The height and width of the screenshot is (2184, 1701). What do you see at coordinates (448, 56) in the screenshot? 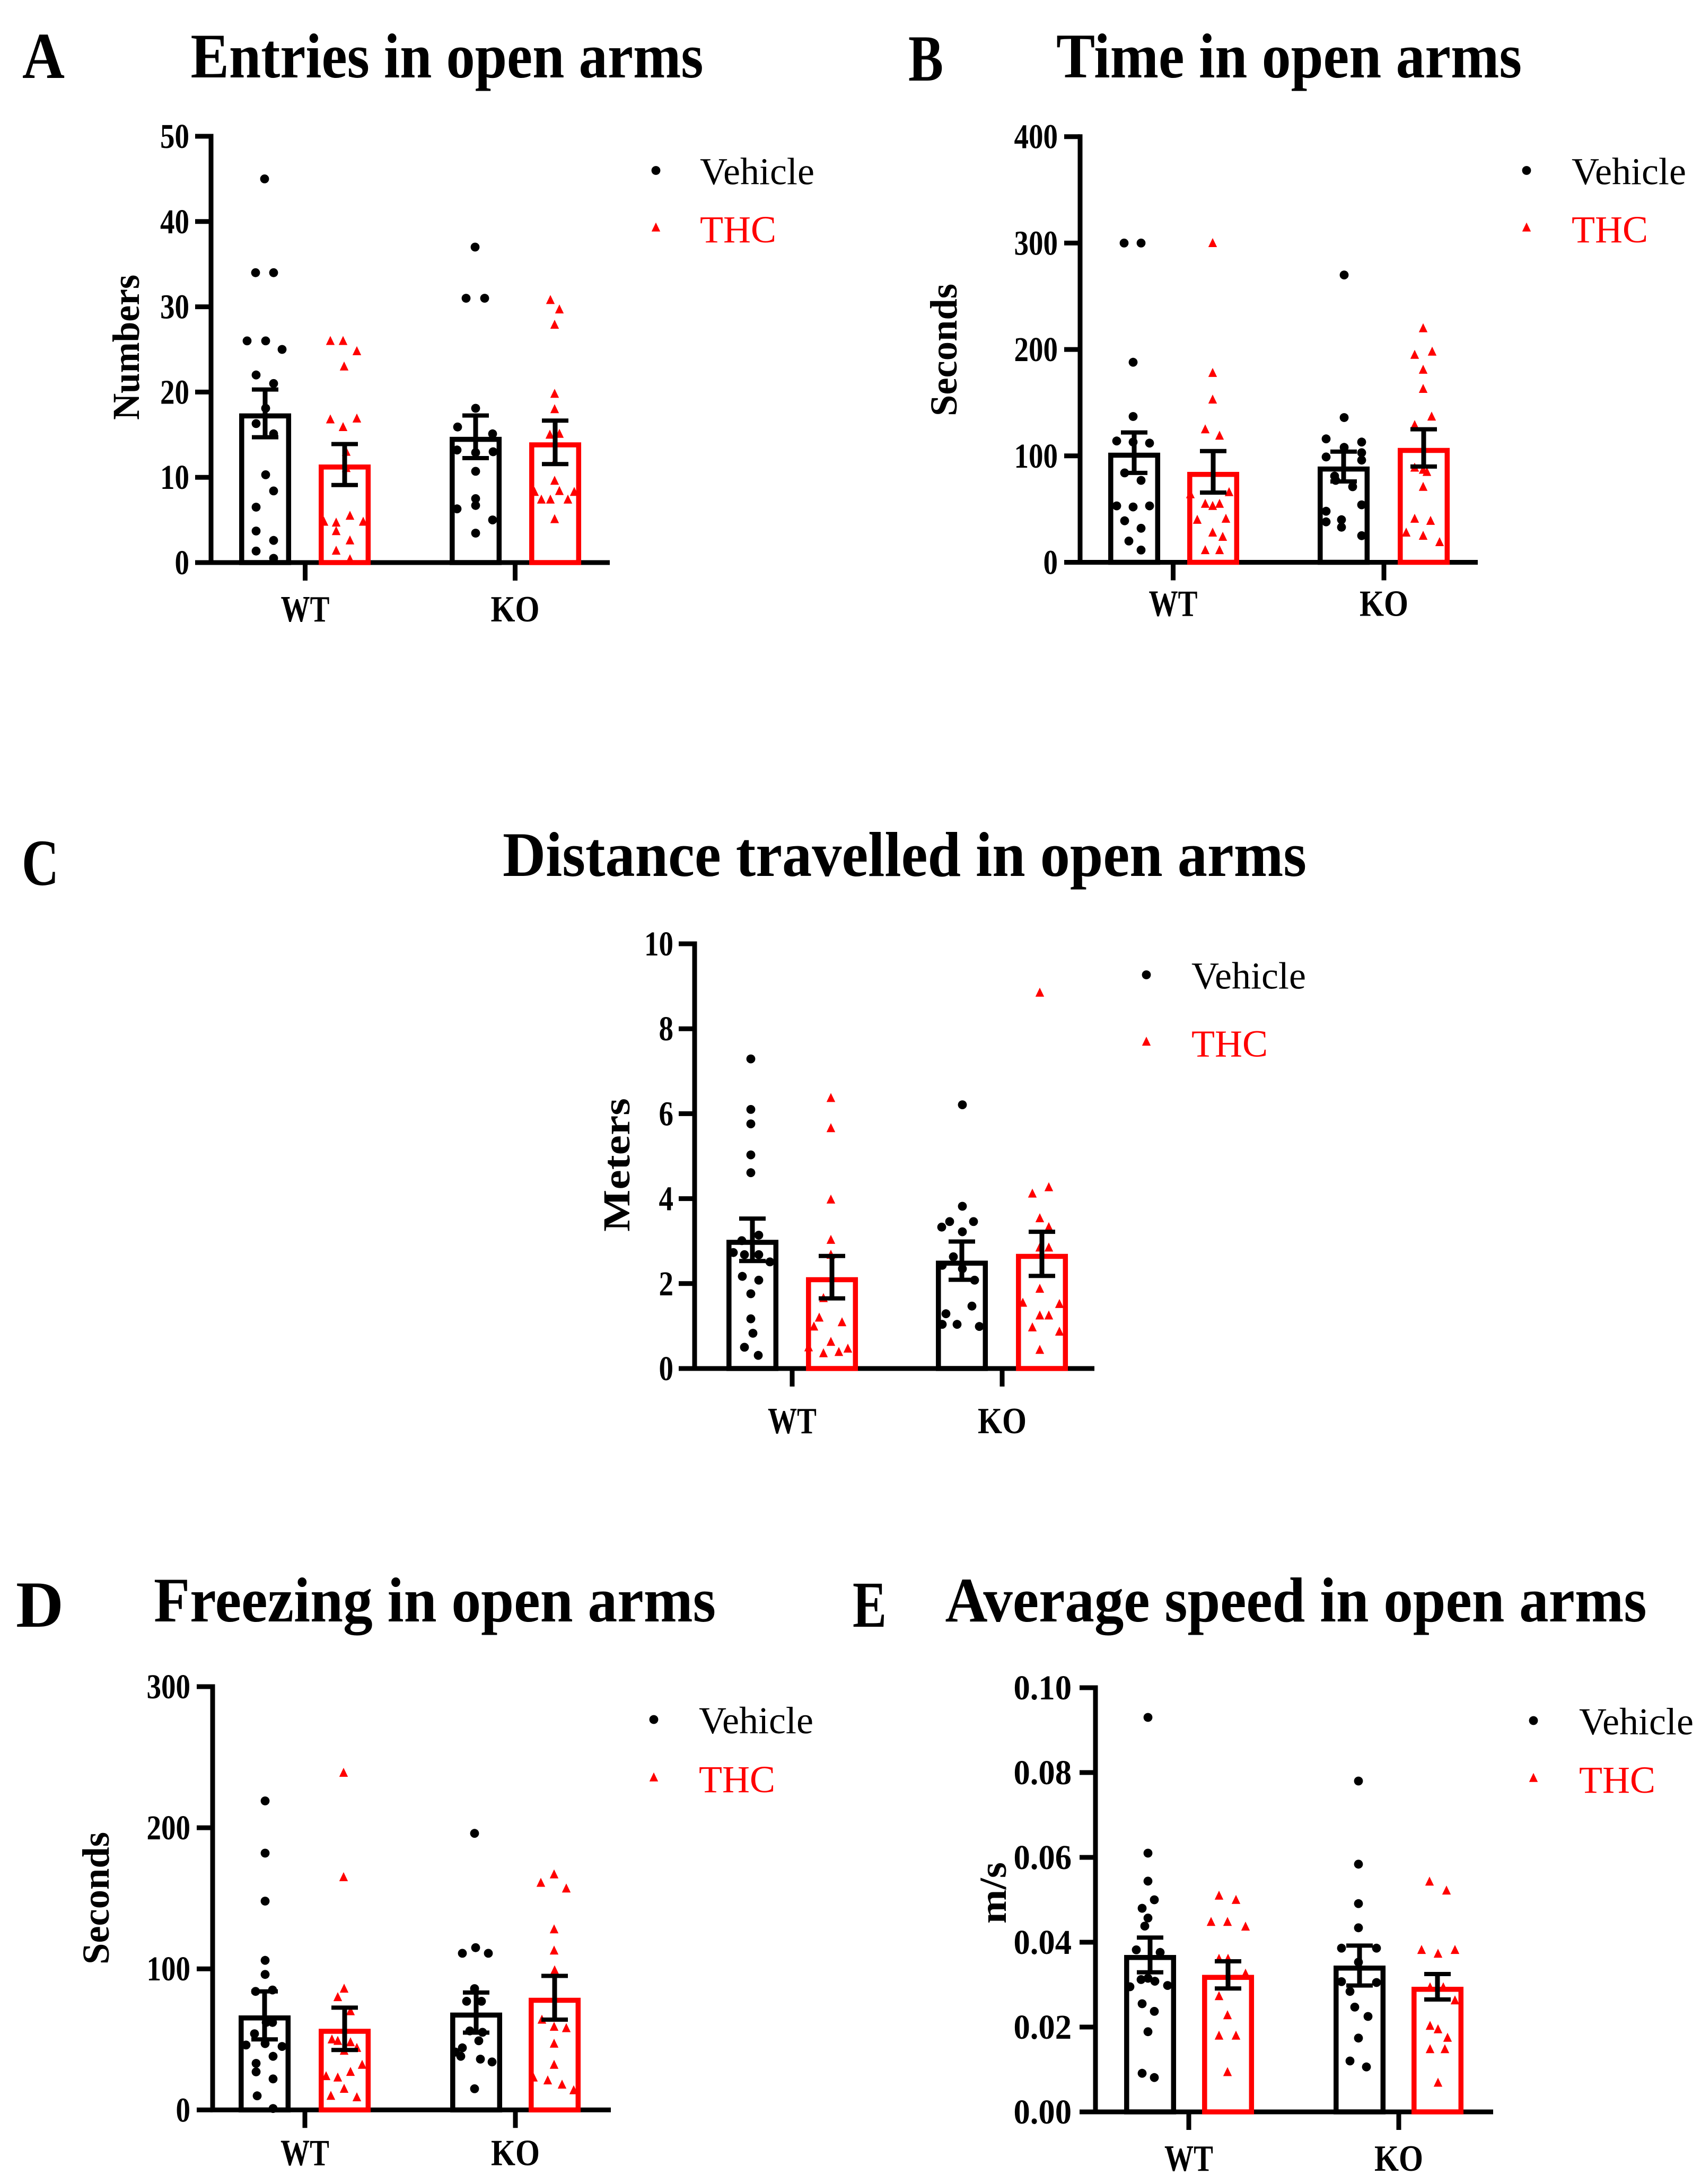
I see `svg-text: Entries in open arms` at bounding box center [448, 56].